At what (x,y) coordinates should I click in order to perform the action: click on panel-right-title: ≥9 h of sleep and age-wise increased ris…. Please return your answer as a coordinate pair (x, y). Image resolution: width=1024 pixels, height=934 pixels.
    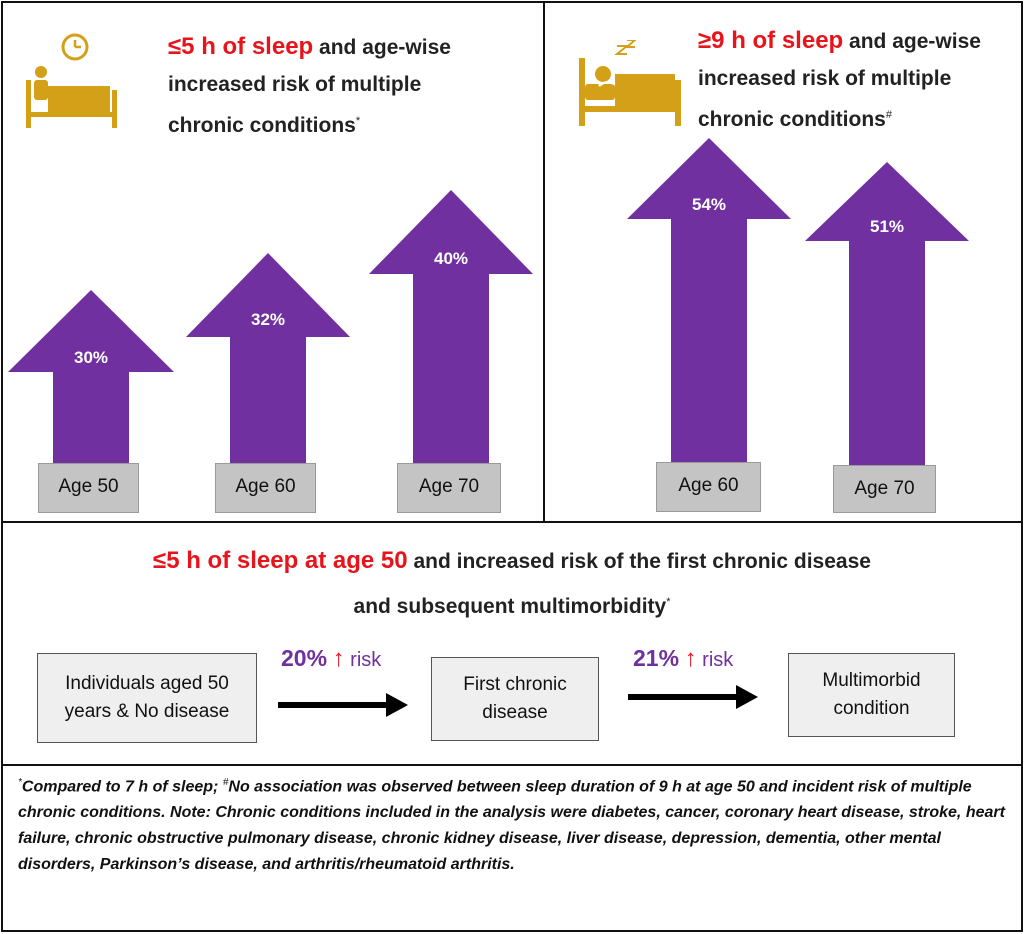
    Looking at the image, I should click on (858, 80).